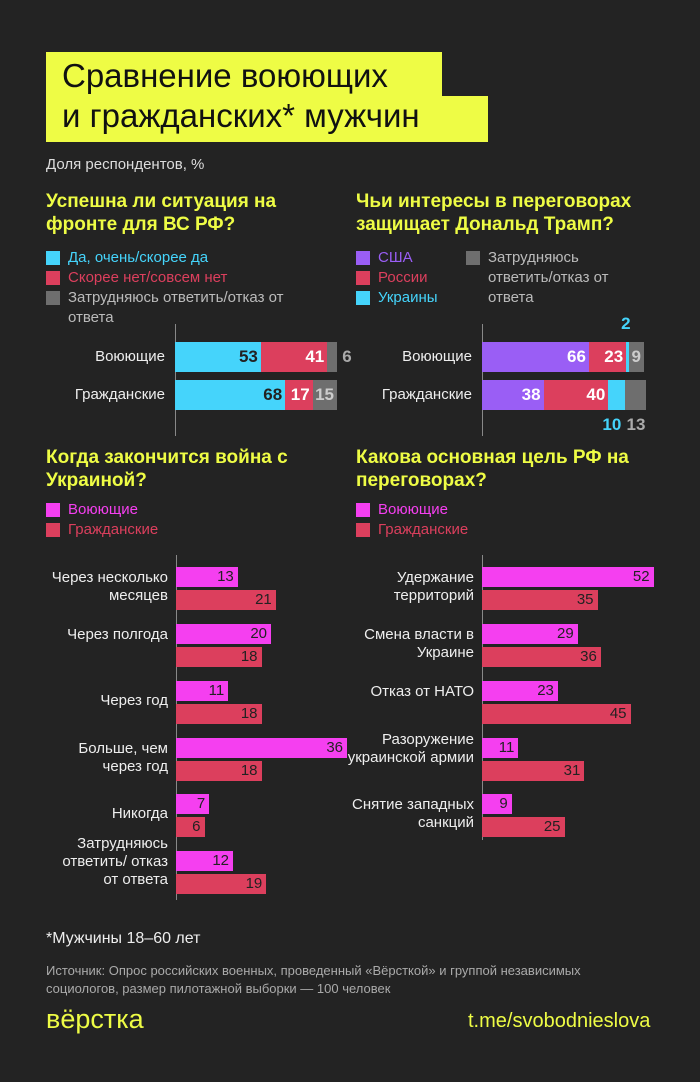 The height and width of the screenshot is (1082, 700). Describe the element at coordinates (641, 576) in the screenshot. I see `bar-value: 52` at that location.